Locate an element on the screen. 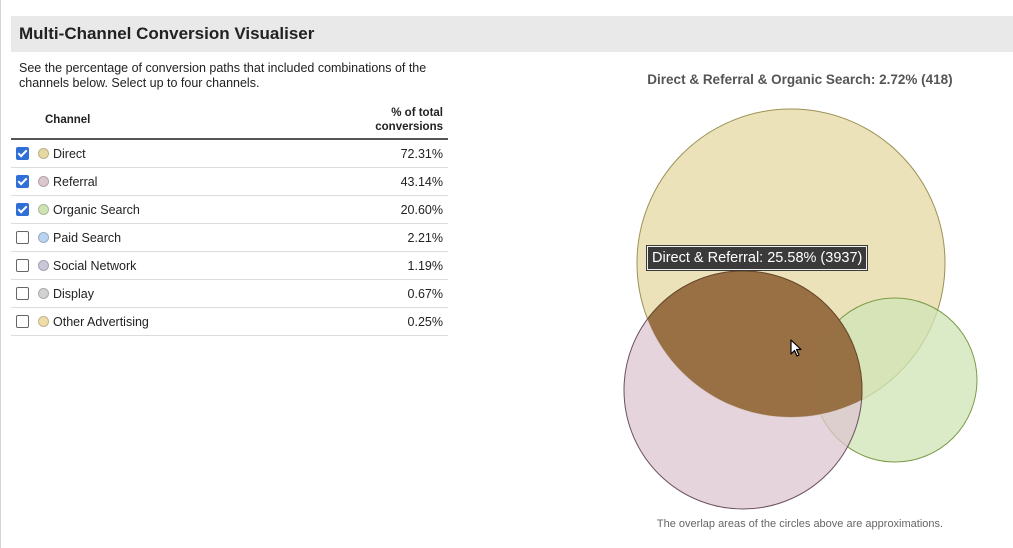  channel-row: Social Network 1.19% is located at coordinates (229, 265).